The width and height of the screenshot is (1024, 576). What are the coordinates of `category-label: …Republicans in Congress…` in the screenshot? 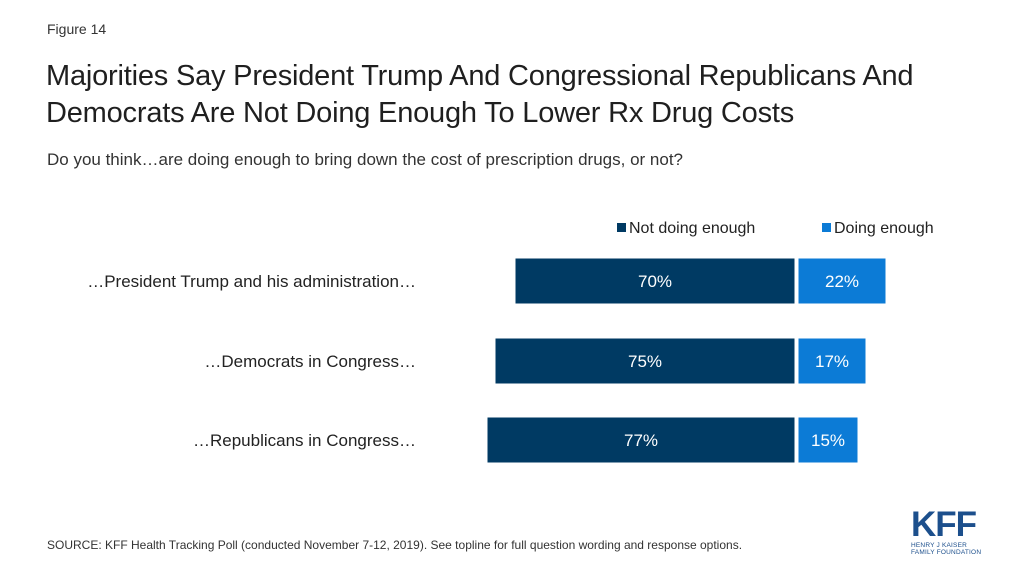 It's located at (304, 440).